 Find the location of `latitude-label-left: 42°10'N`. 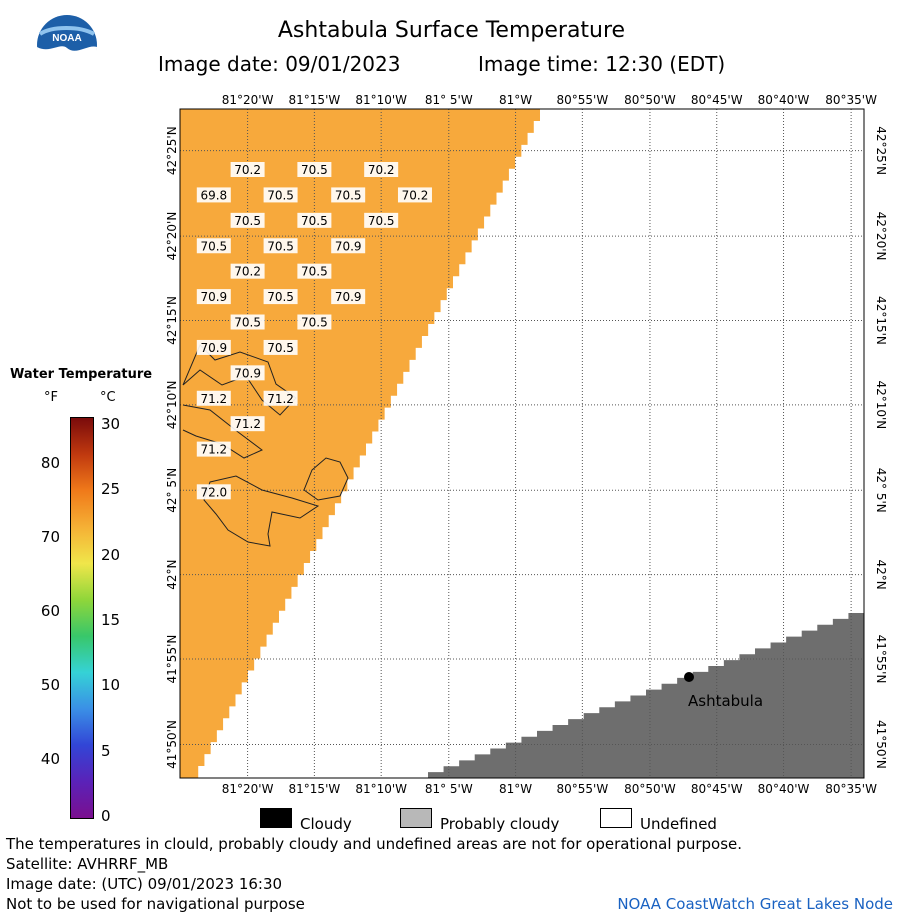

latitude-label-left: 42°10'N is located at coordinates (172, 404).